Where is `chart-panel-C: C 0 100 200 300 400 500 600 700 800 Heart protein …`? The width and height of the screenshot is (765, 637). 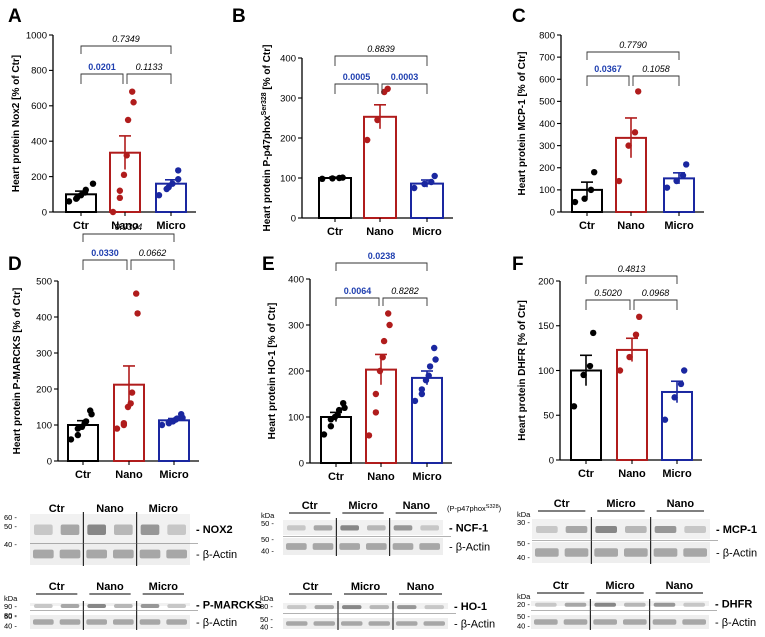 chart-panel-C: C 0 100 200 300 400 500 600 700 800 Heart protein … is located at coordinates (608, 119).